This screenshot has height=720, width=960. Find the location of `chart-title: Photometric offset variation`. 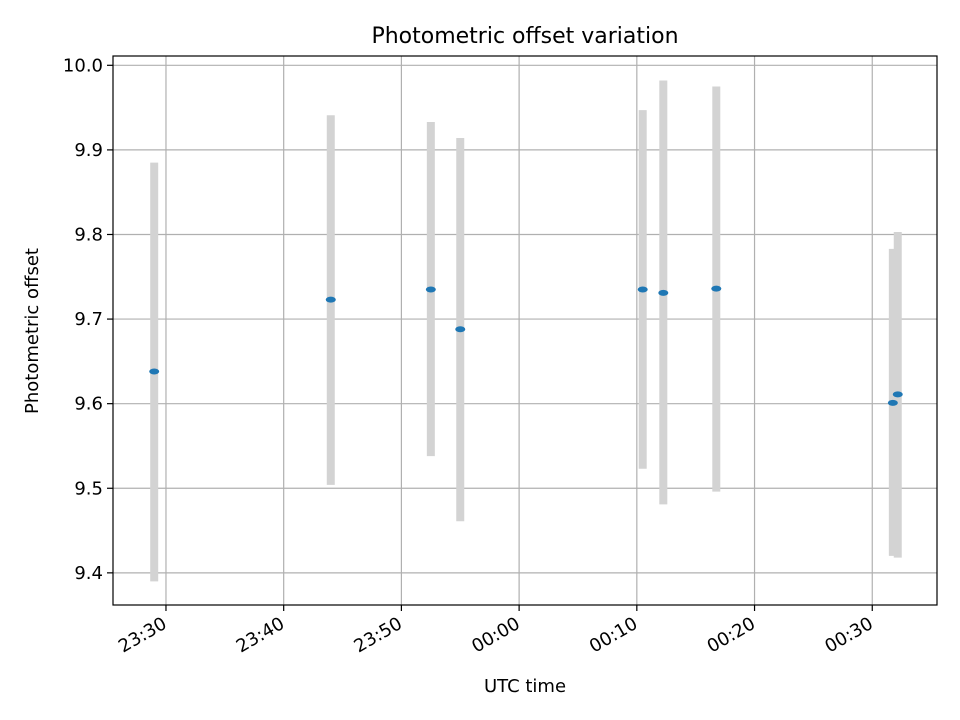

chart-title: Photometric offset variation is located at coordinates (524, 36).